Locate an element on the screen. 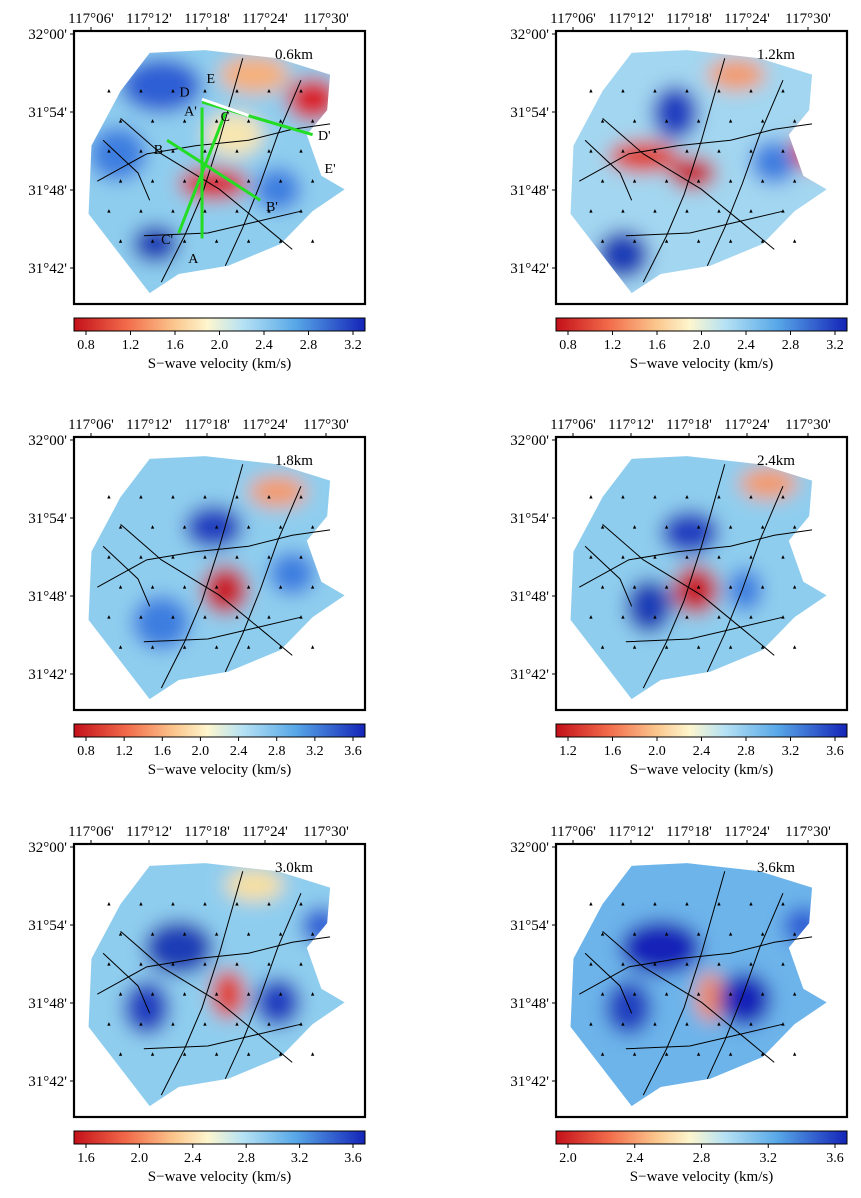  map-frame is located at coordinates (701, 573).